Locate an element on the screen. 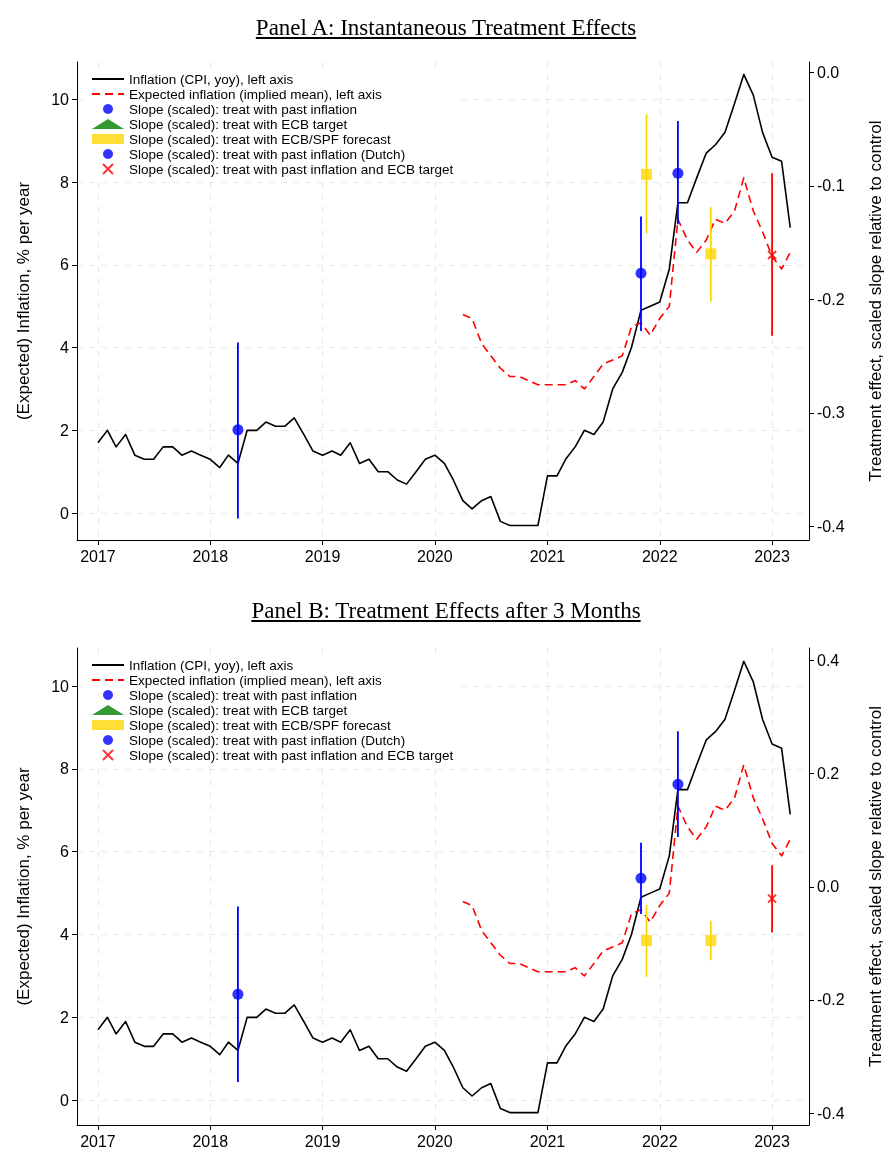 The height and width of the screenshot is (1157, 892). y2-tick-label: -0.3 is located at coordinates (831, 413).